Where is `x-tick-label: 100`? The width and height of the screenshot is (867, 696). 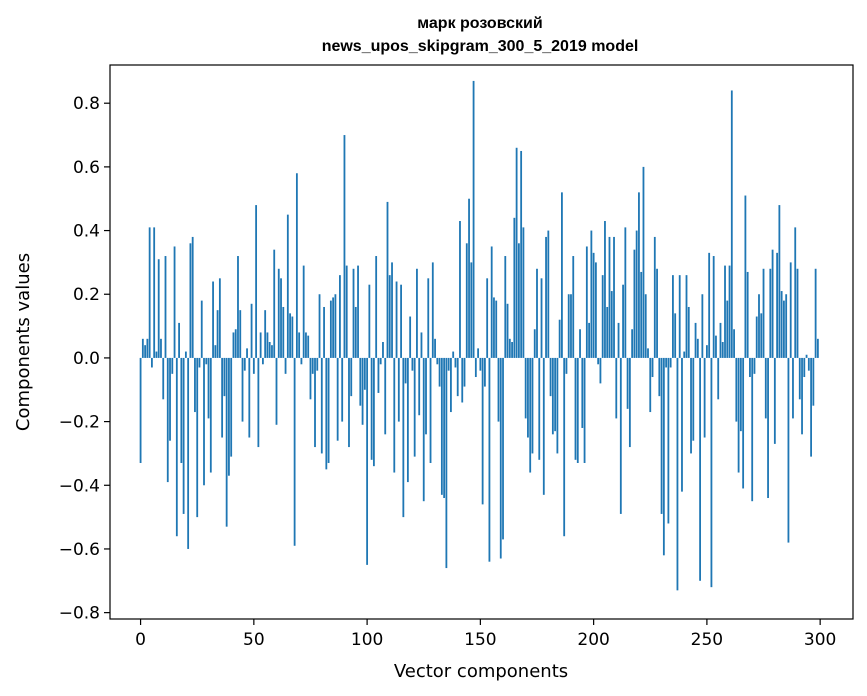
x-tick-label: 100 is located at coordinates (367, 640).